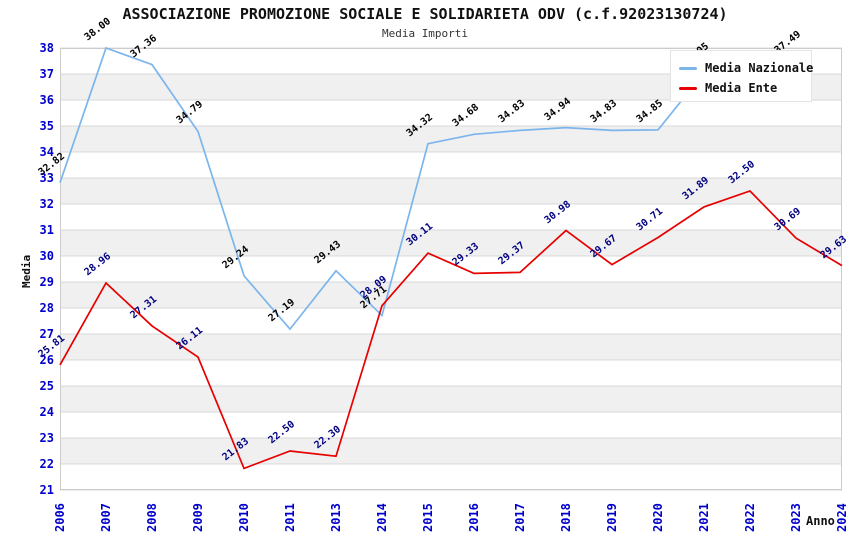 The image size is (850, 550). Describe the element at coordinates (60, 517) in the screenshot. I see `x-tick-label: 2006` at that location.